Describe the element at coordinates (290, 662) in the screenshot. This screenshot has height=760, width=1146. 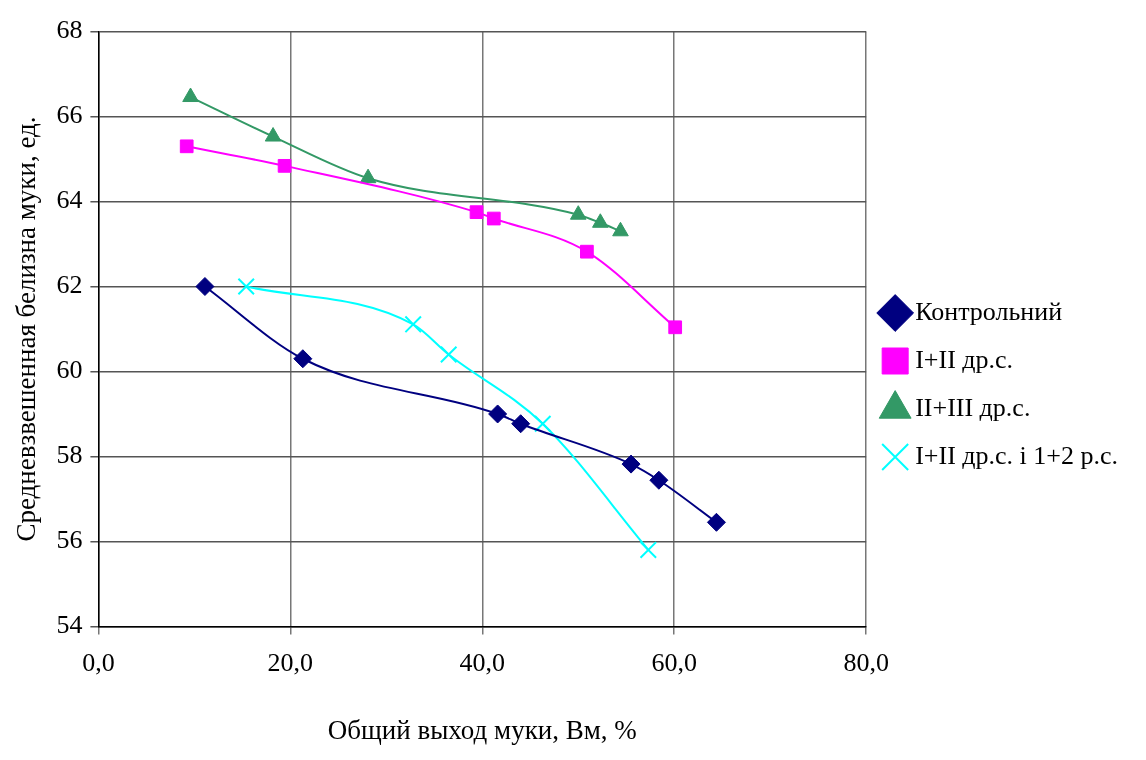
I see `x-tick-label: 20,0` at that location.